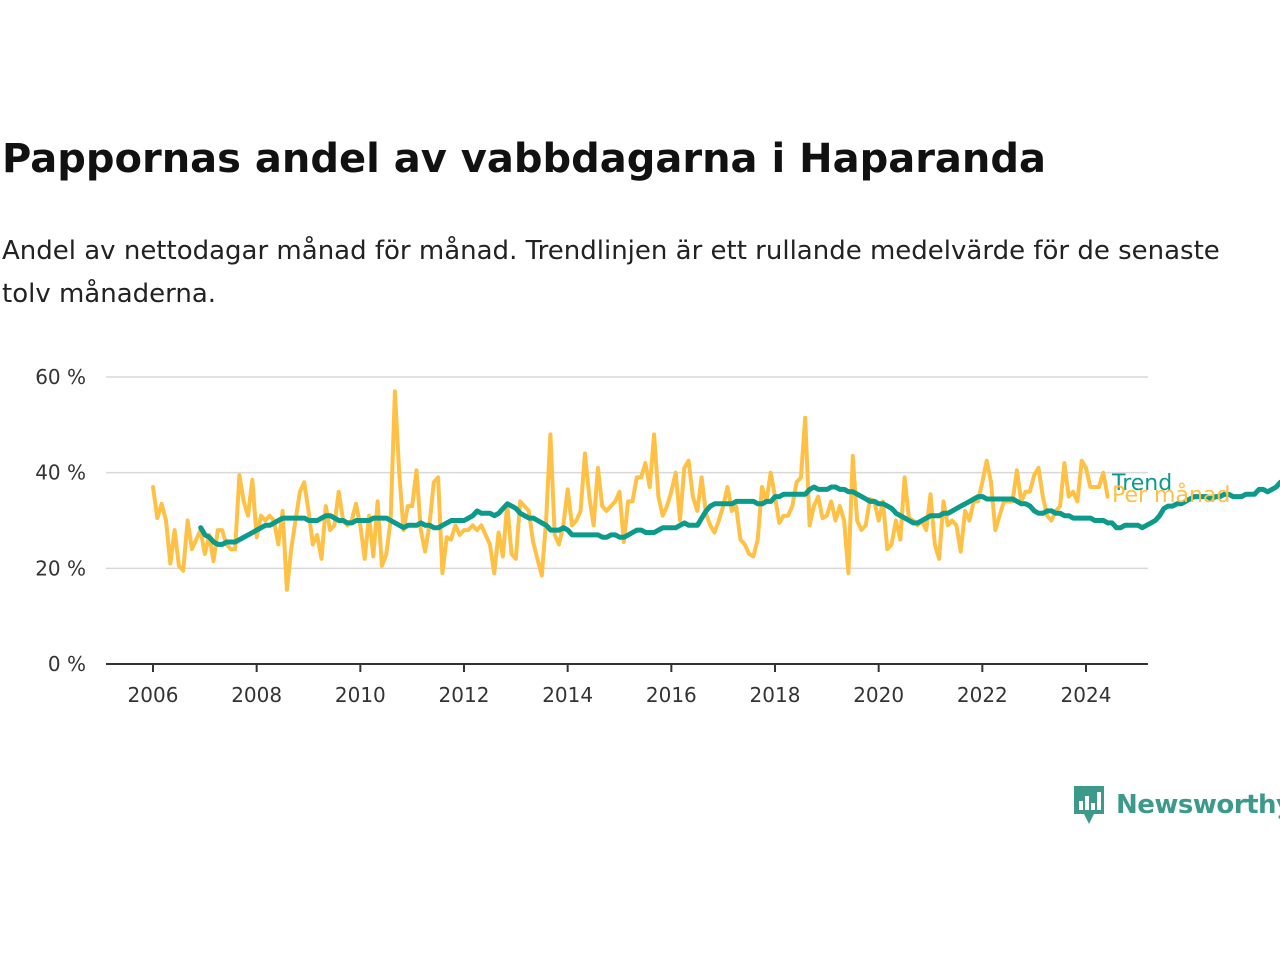  I want to click on series-line, so click(739, 513).